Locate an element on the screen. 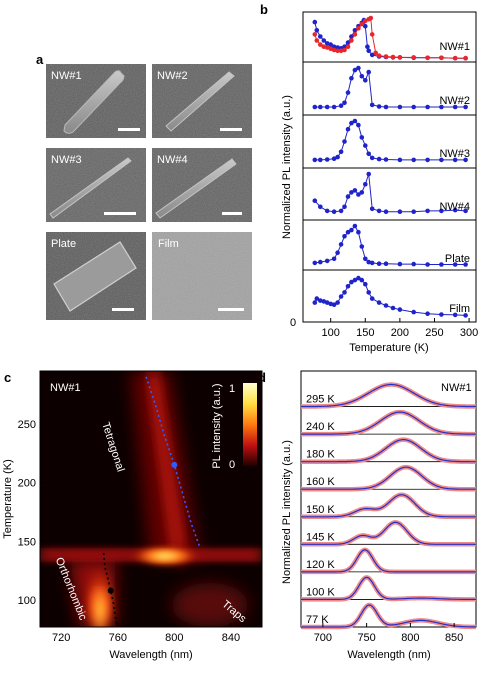  panel-c-phase-guides is located at coordinates (151, 500).